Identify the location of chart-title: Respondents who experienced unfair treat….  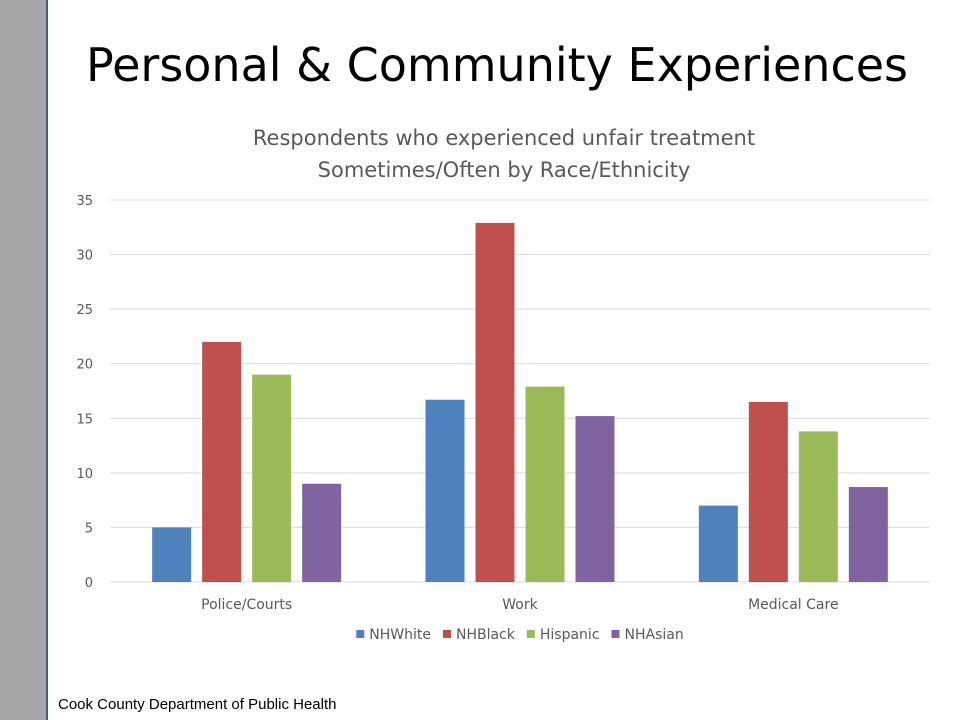
(504, 154).